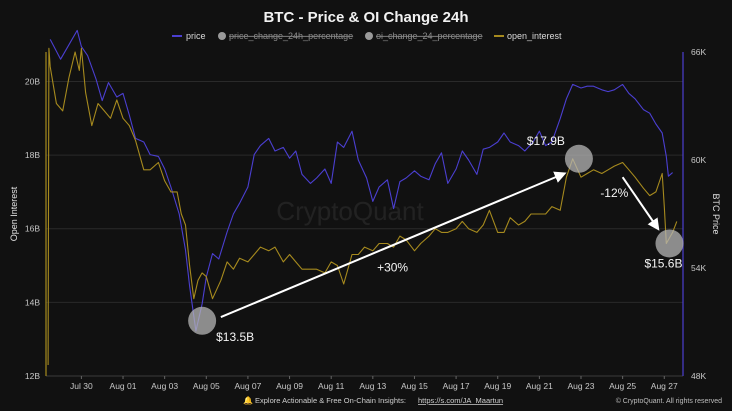 This screenshot has height=411, width=732. What do you see at coordinates (664, 386) in the screenshot?
I see `x-tick-label: Aug 27` at bounding box center [664, 386].